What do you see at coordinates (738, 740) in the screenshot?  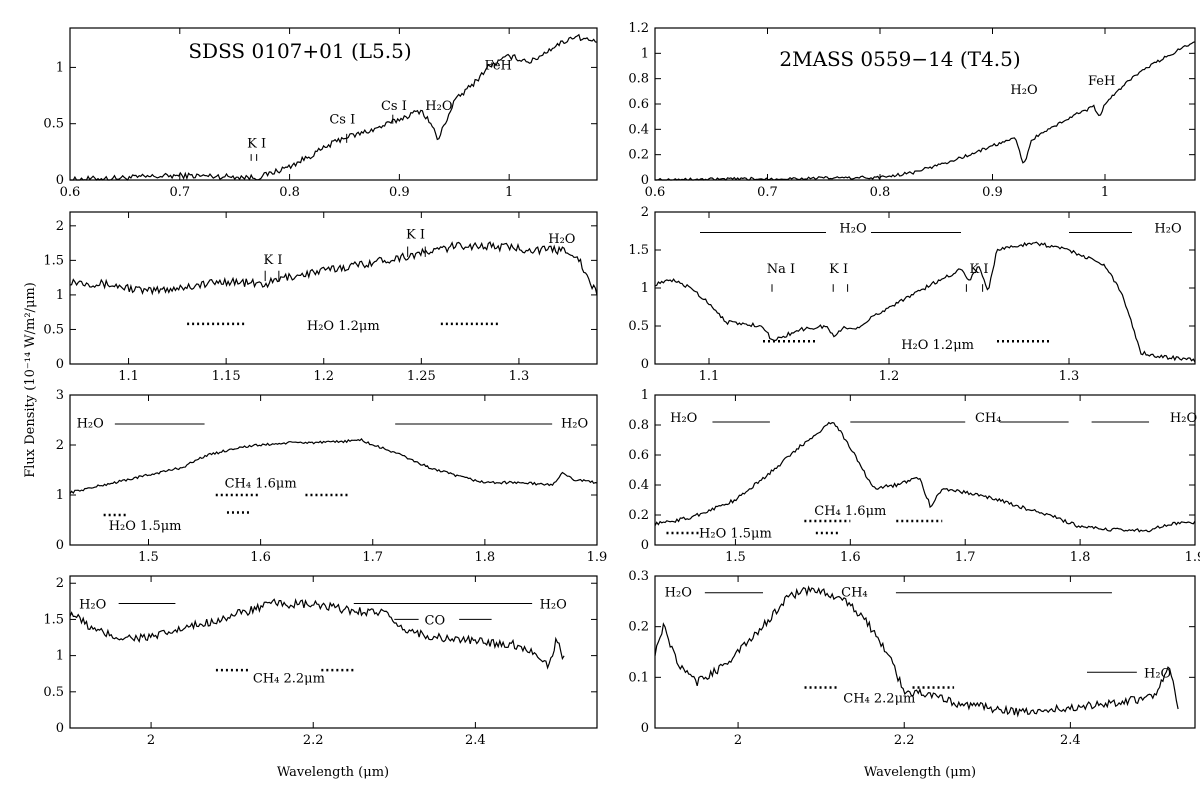 I see `x-tick-label: 2` at bounding box center [738, 740].